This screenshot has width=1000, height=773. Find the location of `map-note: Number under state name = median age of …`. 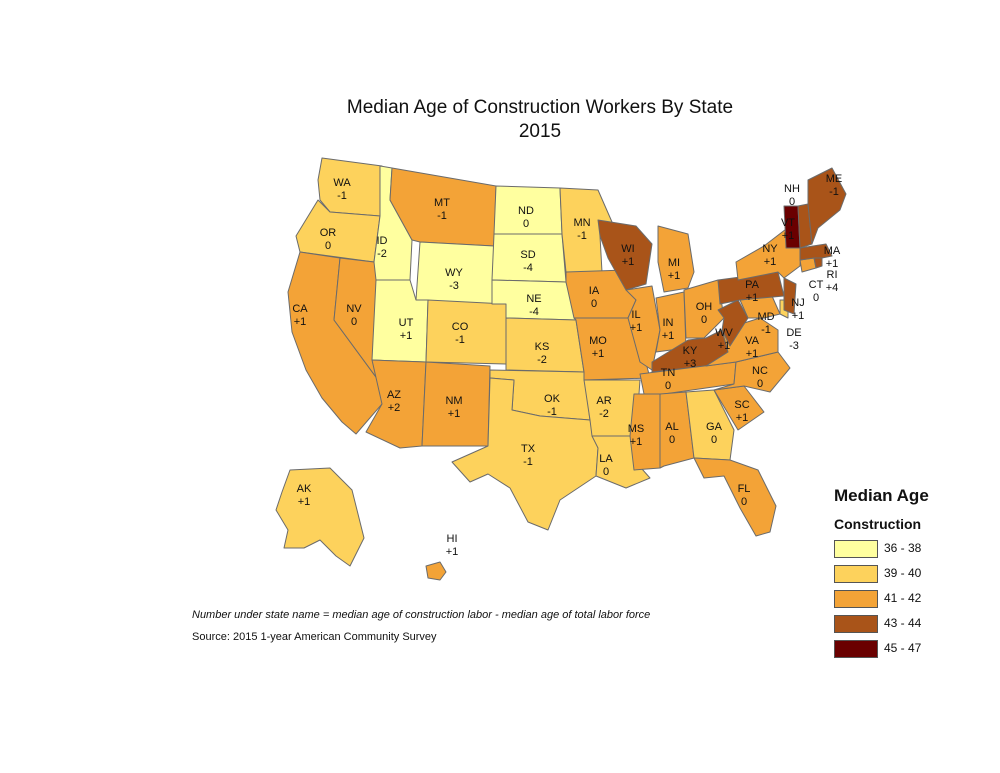

map-note: Number under state name = median age of … is located at coordinates (421, 615).